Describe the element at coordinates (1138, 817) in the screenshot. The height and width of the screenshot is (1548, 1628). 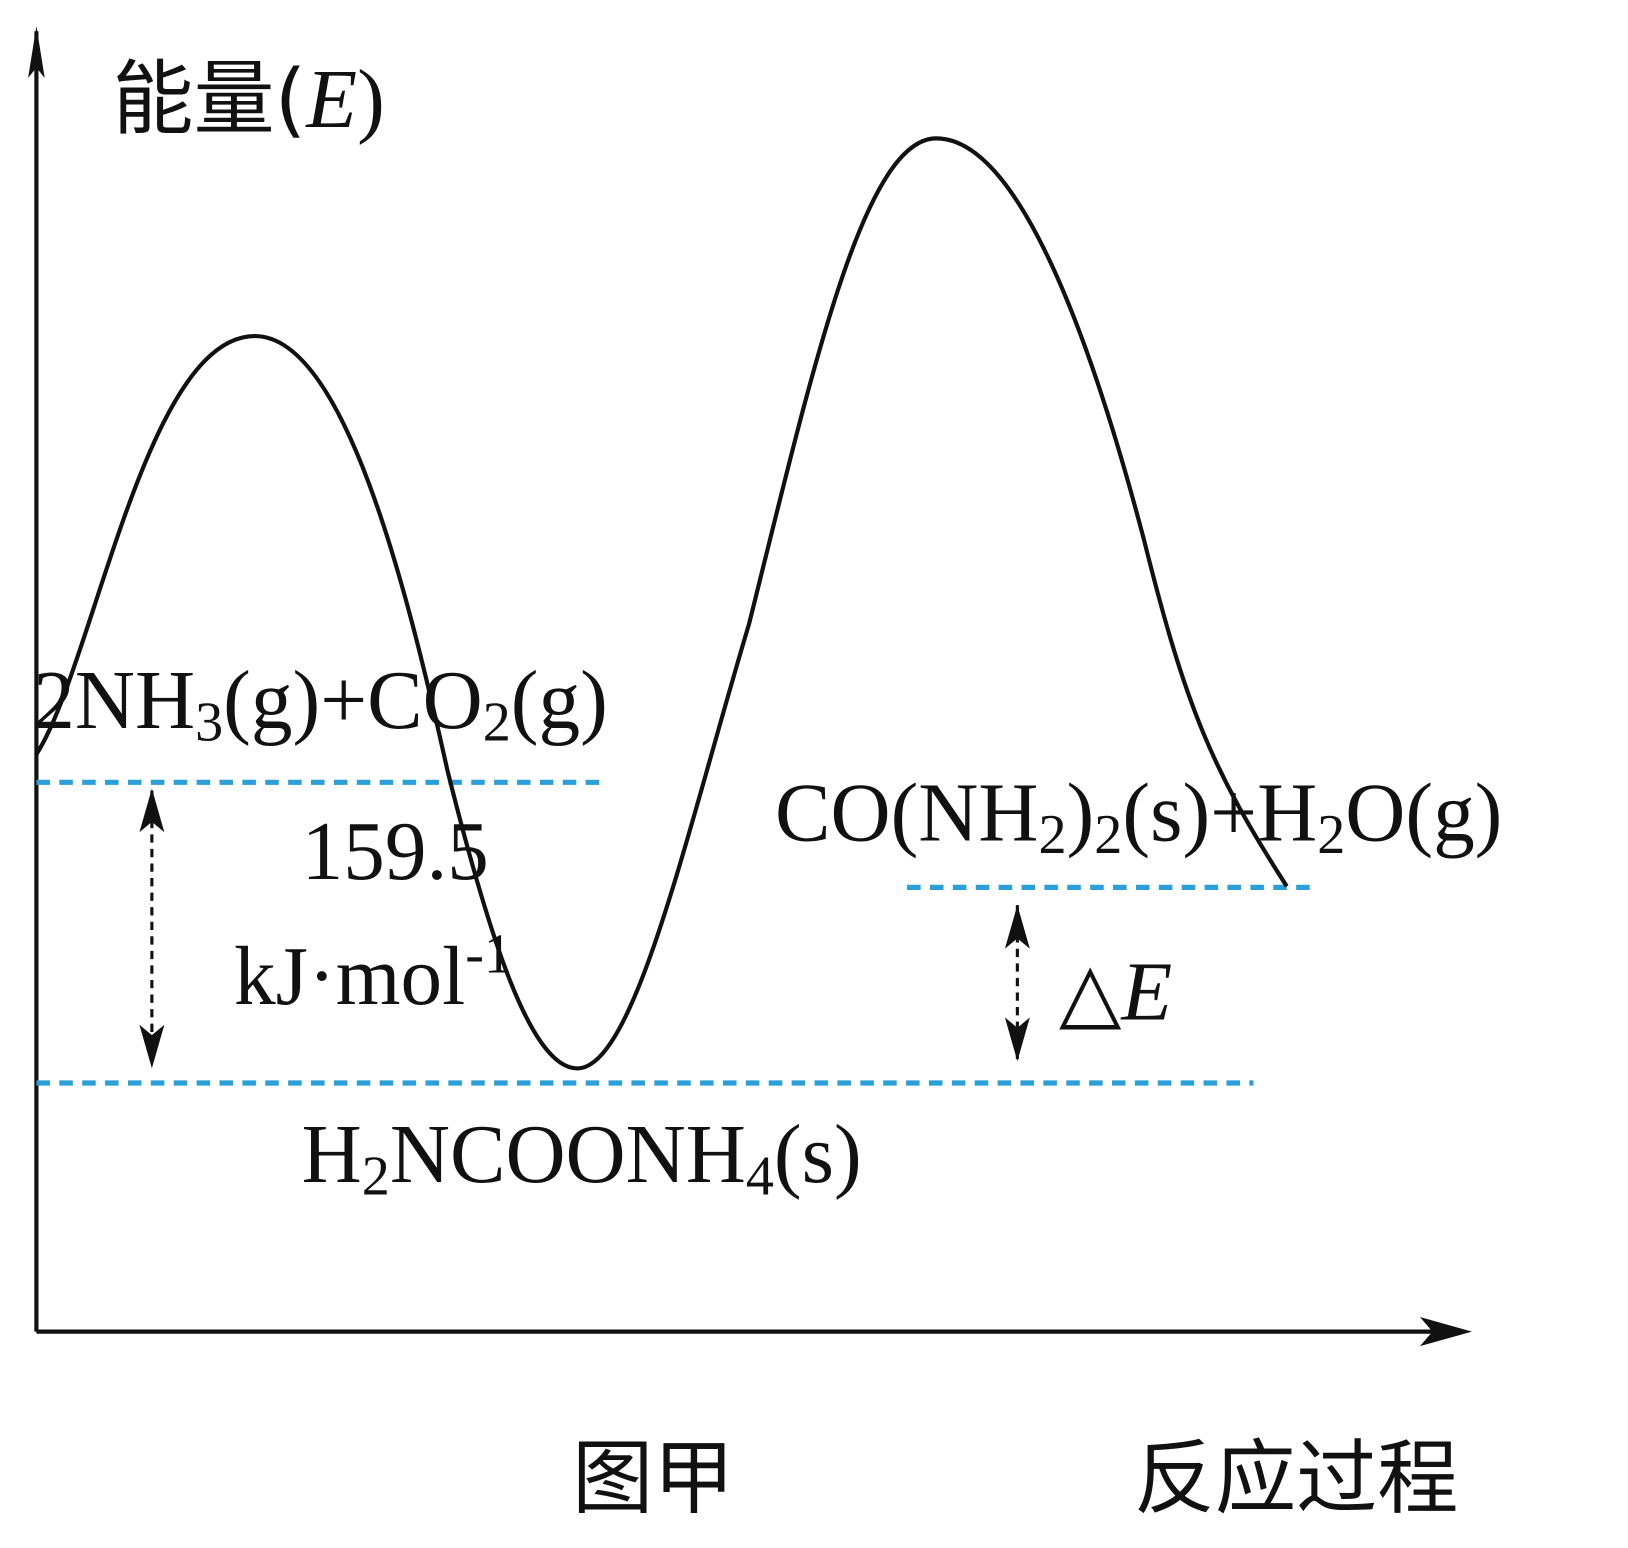
I see `products-label: CO(NH2)2(s)+H2O(g)` at that location.